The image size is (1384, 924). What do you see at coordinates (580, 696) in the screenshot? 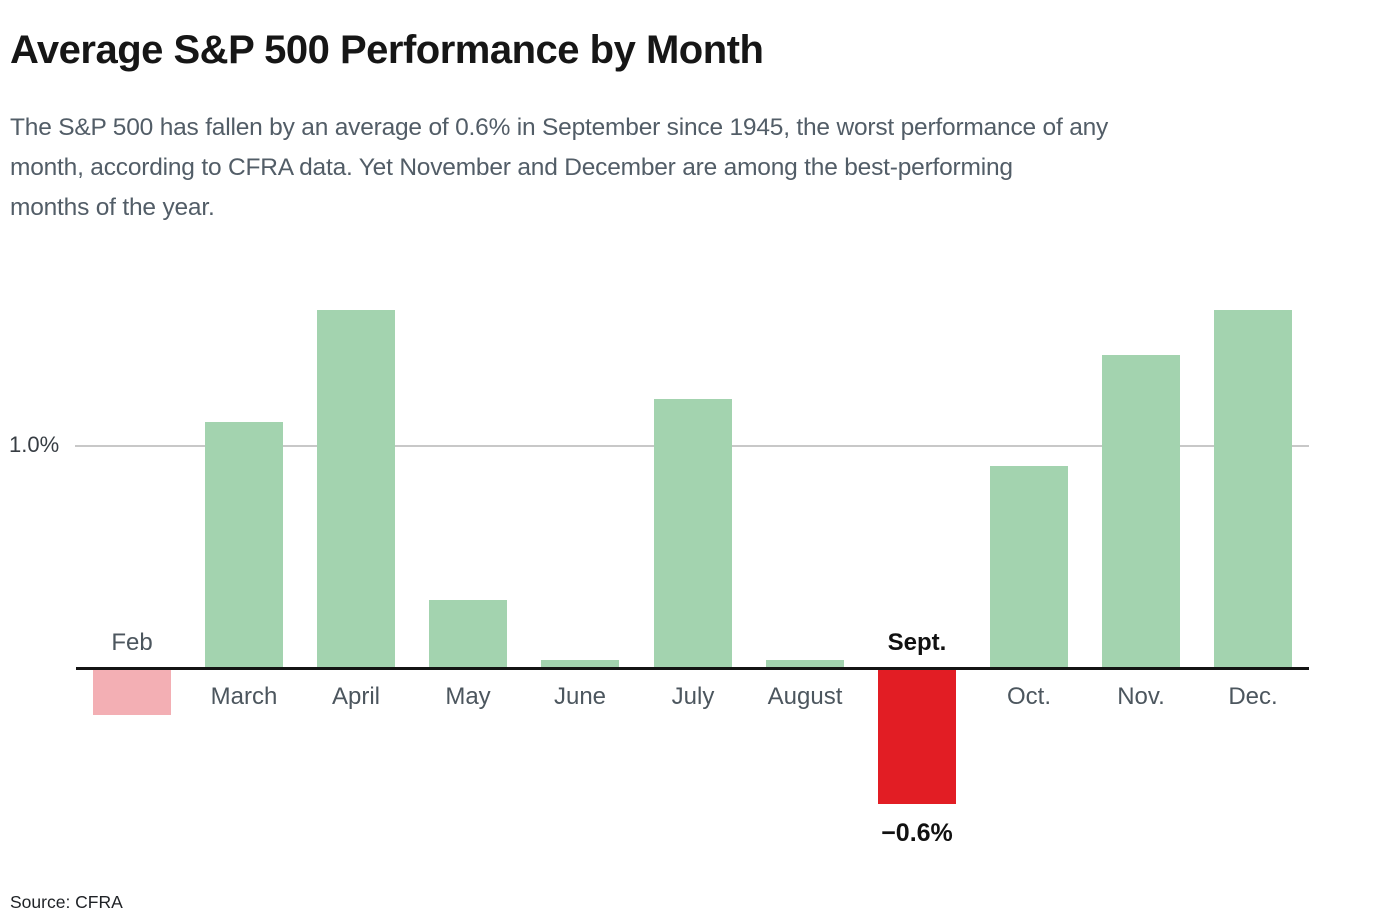
I see `bar-label-june: June` at bounding box center [580, 696].